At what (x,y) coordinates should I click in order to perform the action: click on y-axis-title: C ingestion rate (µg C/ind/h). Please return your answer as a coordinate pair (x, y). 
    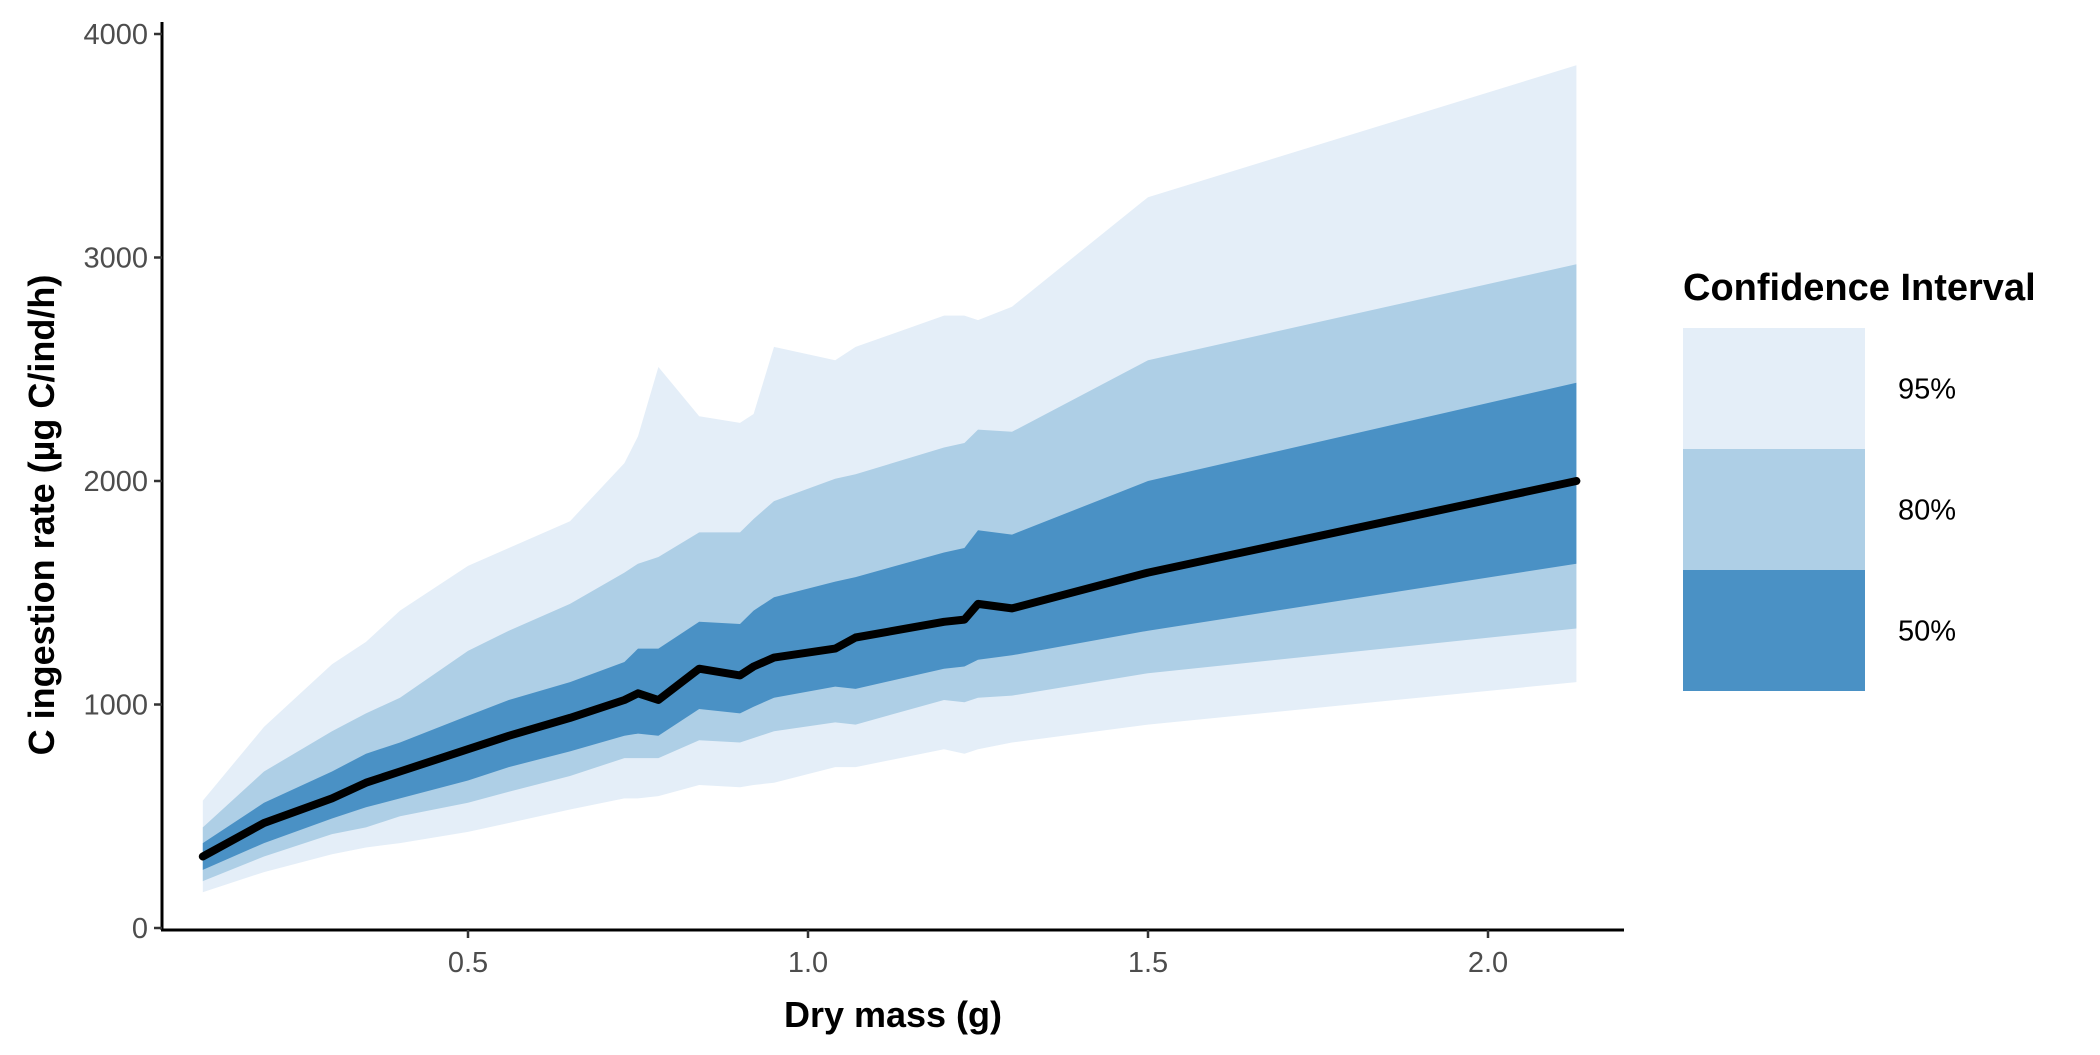
    Looking at the image, I should click on (41, 515).